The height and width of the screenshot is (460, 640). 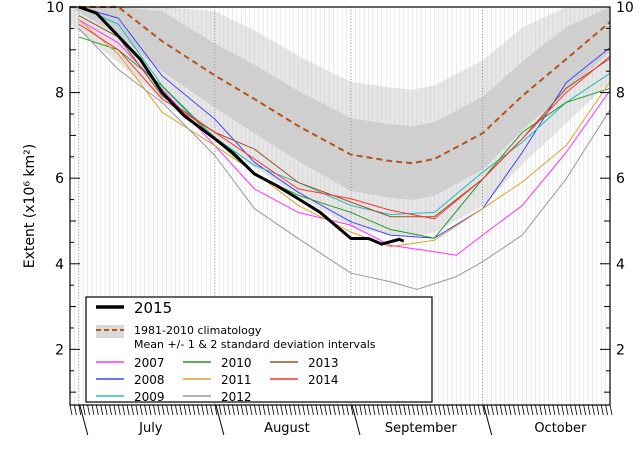 I want to click on y-tick-label-right: 4, so click(x=620, y=265).